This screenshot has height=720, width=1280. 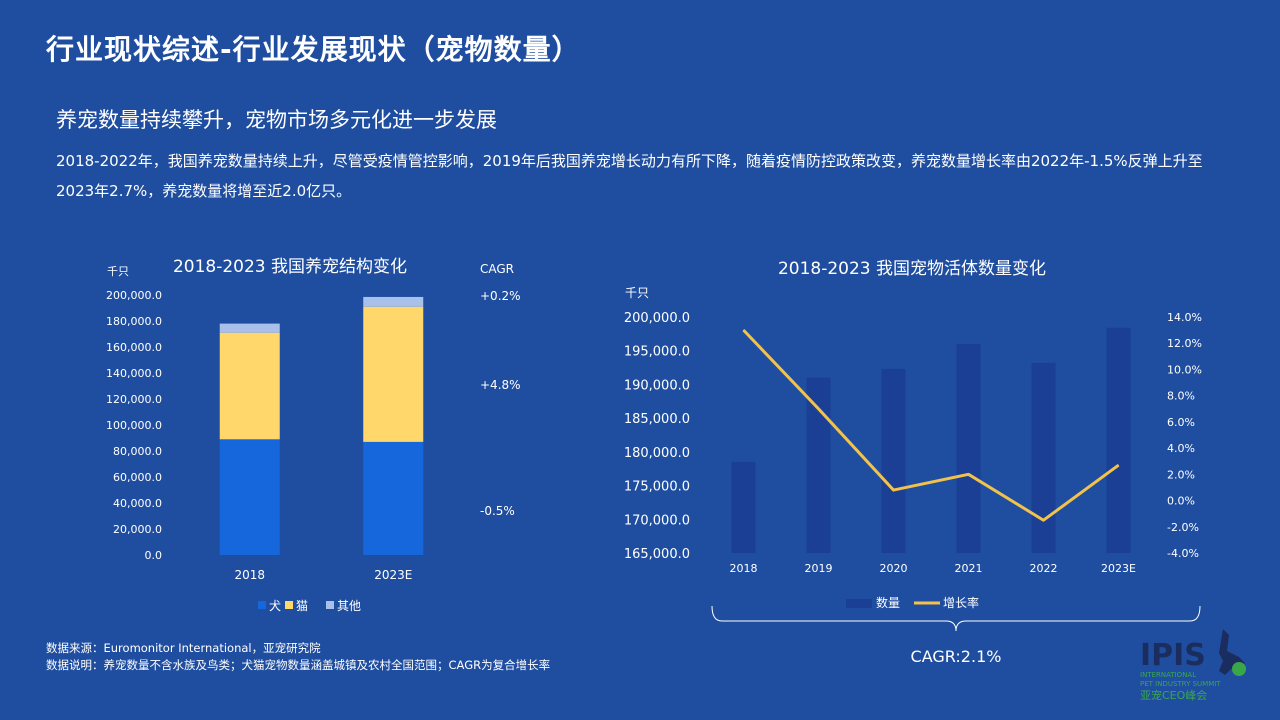 What do you see at coordinates (500, 296) in the screenshot?
I see `cagr-label: +0.2%` at bounding box center [500, 296].